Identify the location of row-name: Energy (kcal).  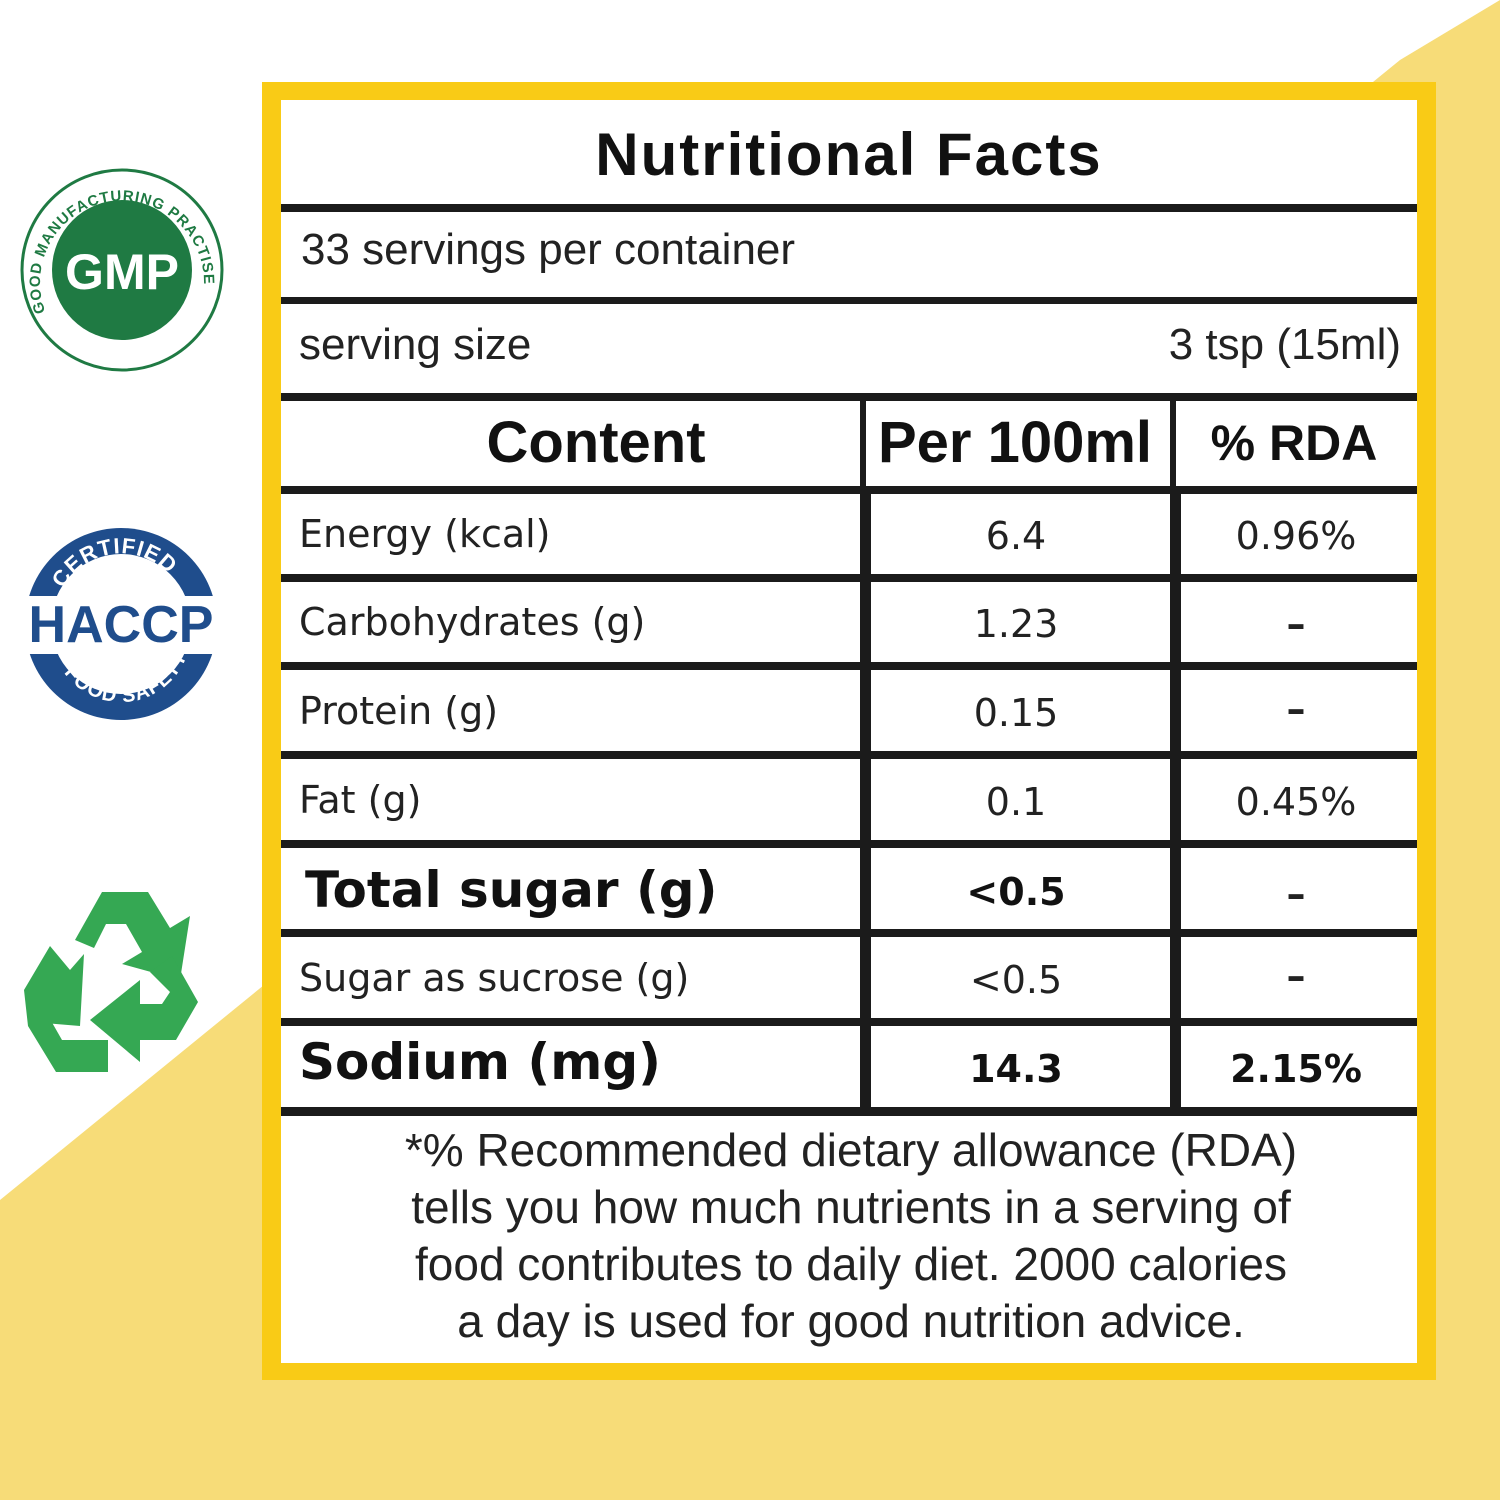
(425, 534).